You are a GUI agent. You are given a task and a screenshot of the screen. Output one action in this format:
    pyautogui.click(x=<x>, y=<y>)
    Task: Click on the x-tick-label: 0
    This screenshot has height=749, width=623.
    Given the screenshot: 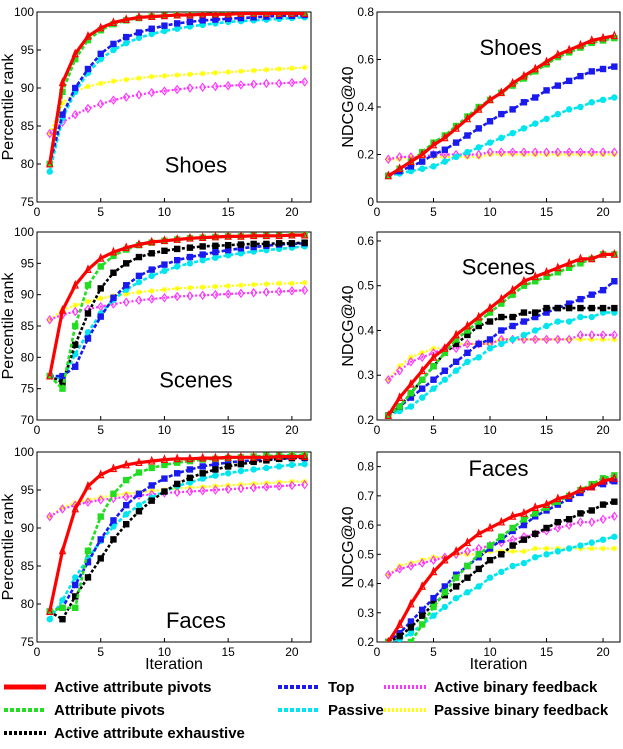 What is the action you would take?
    pyautogui.click(x=37, y=652)
    